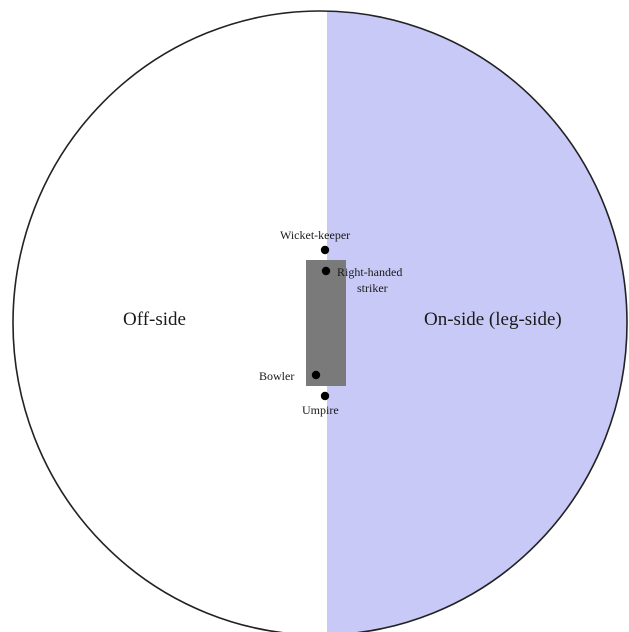 This screenshot has height=632, width=629. I want to click on bowler-marker, so click(316, 375).